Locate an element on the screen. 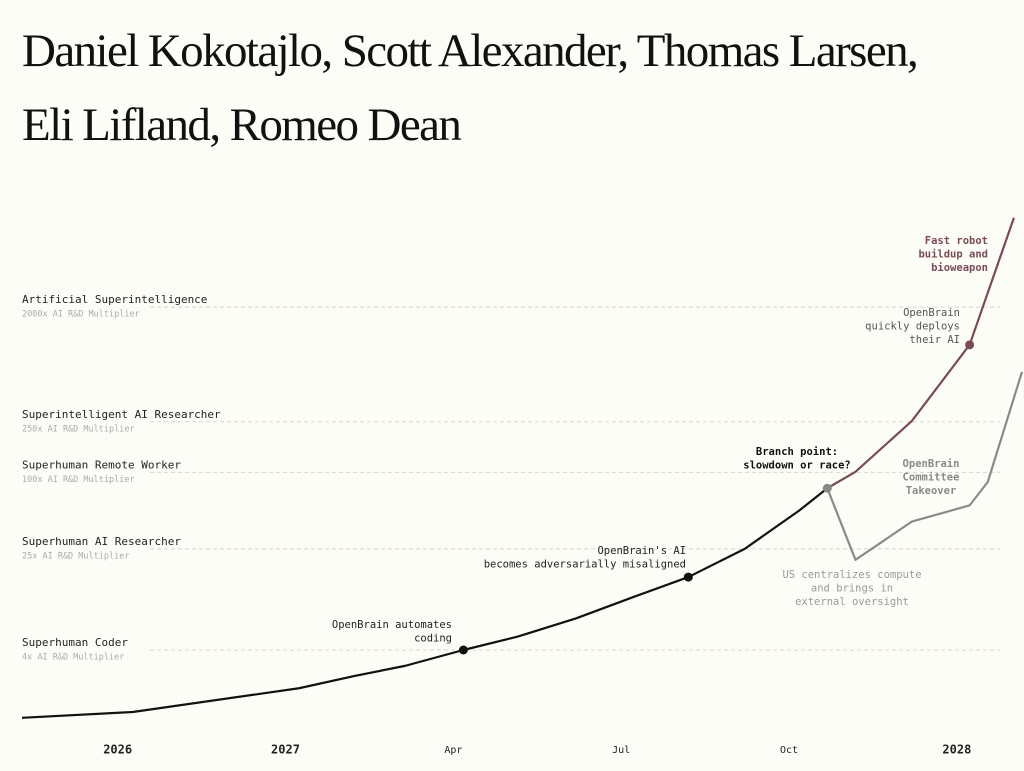  y-tick-label: Artificial Superintelligence is located at coordinates (114, 299).